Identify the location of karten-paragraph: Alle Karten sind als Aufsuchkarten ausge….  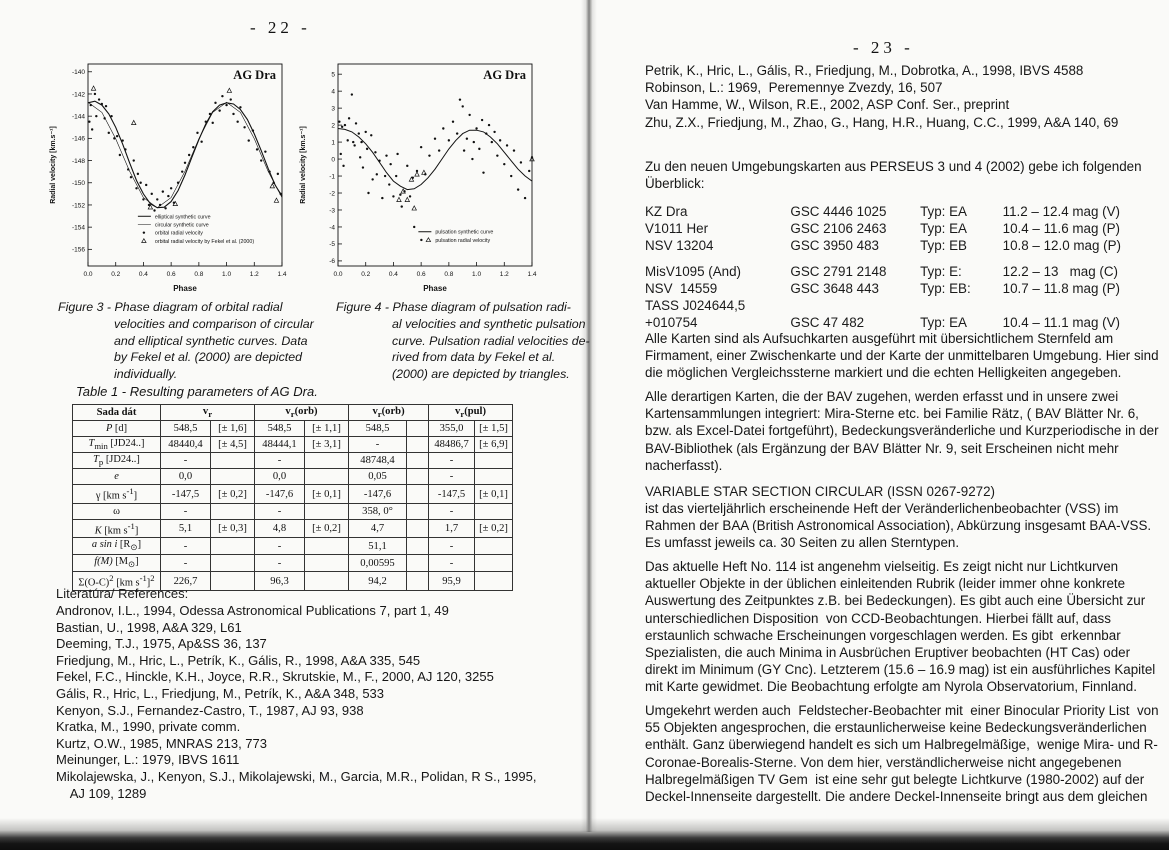
(902, 356).